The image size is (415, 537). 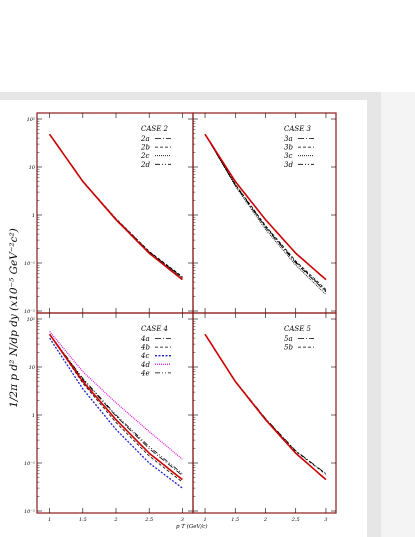 I want to click on legend-label-5a: 5a, so click(x=288, y=339).